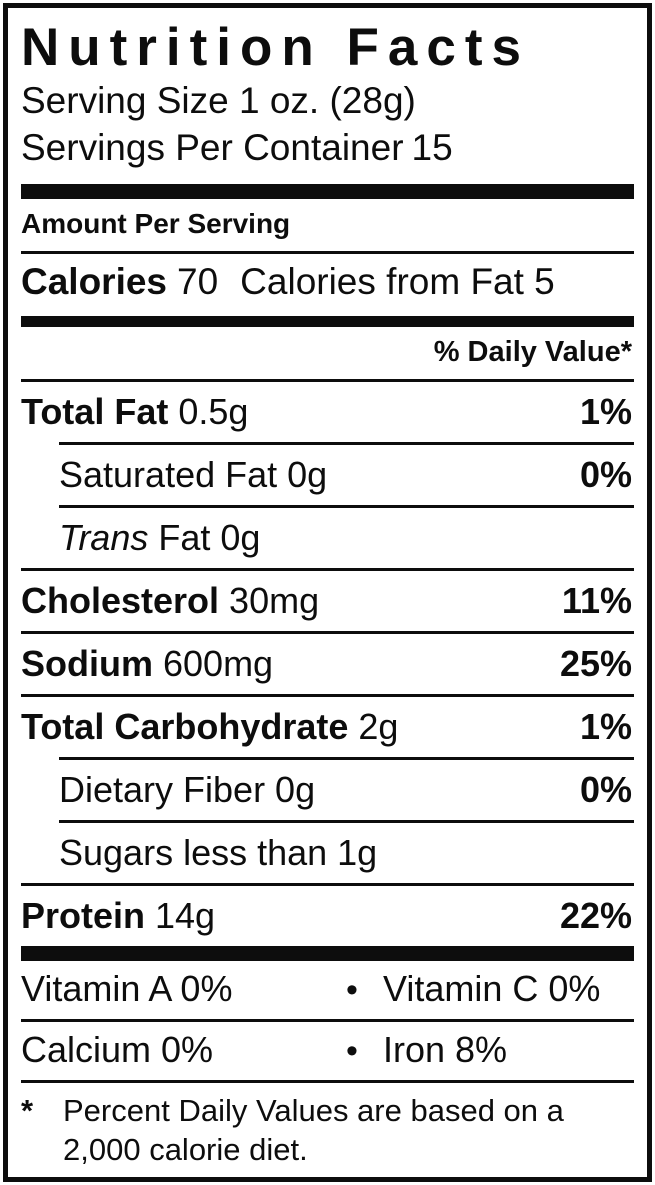  I want to click on footnote-asterisk: *, so click(27, 1110).